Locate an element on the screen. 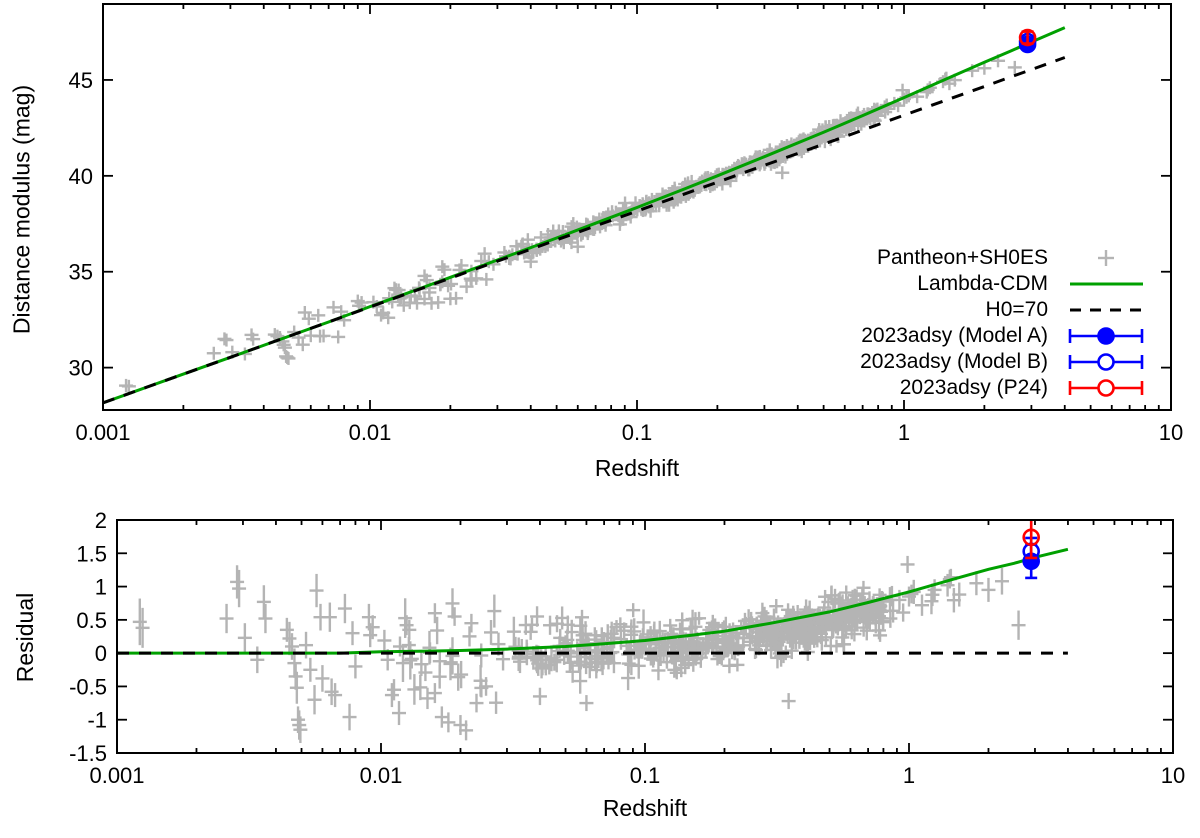 This screenshot has height=838, width=1200. y-tick-label: 0.5 is located at coordinates (91, 620).